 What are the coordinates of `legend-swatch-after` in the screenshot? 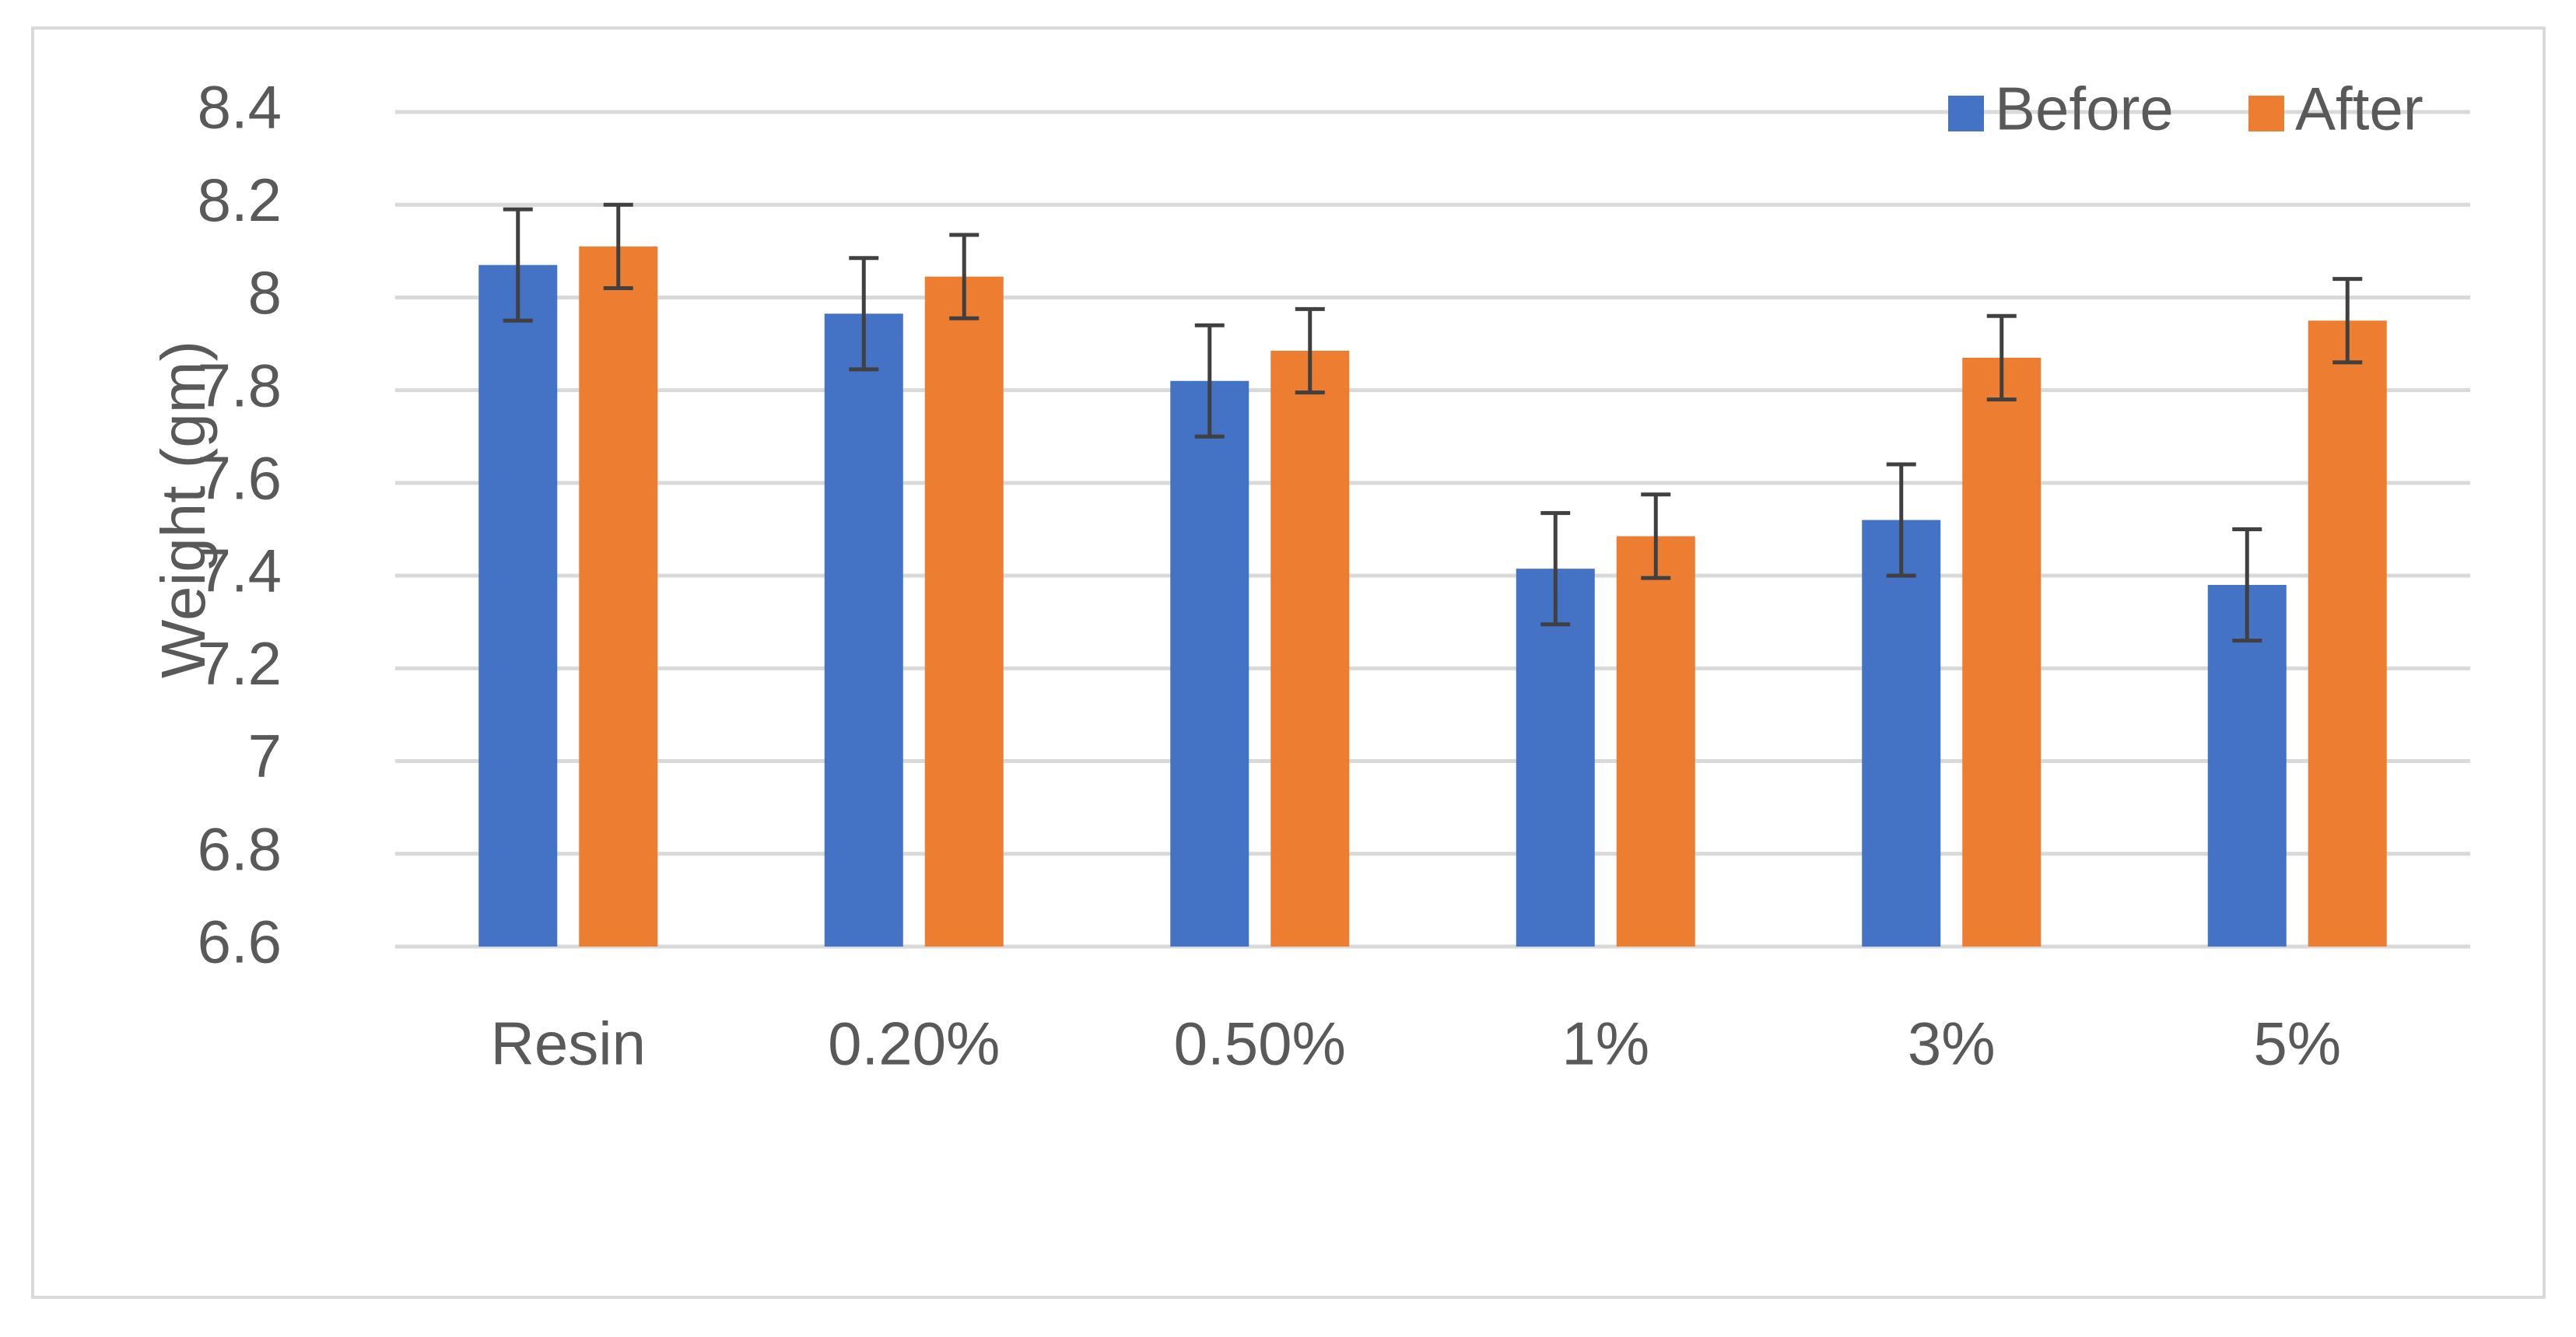 It's located at (2266, 114).